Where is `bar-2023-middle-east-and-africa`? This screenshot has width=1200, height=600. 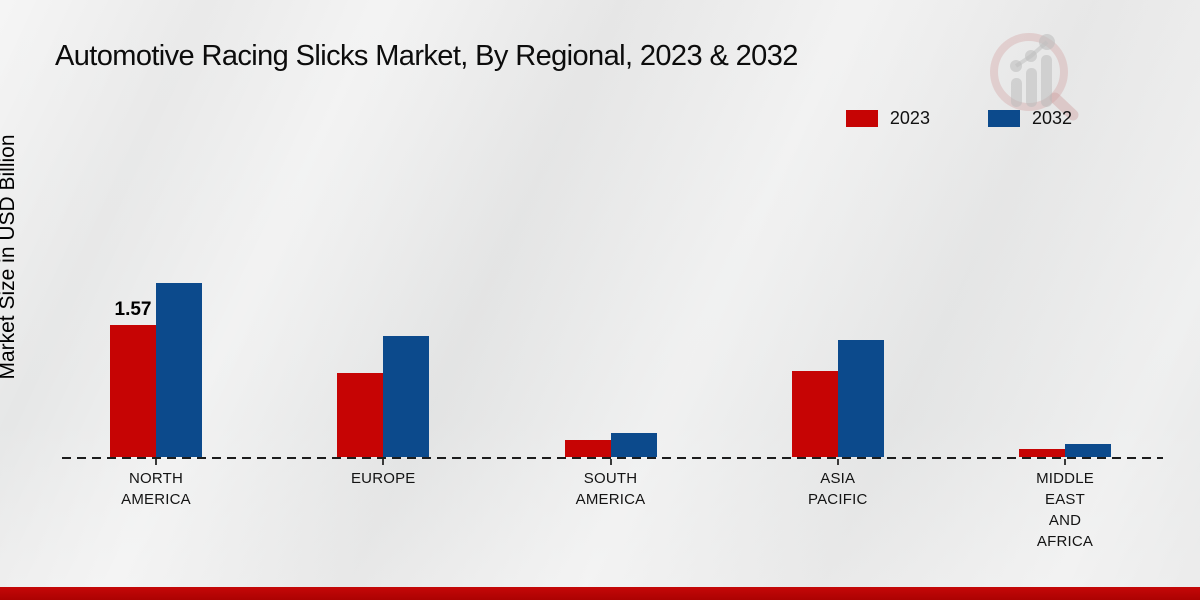
bar-2023-middle-east-and-africa is located at coordinates (1042, 453).